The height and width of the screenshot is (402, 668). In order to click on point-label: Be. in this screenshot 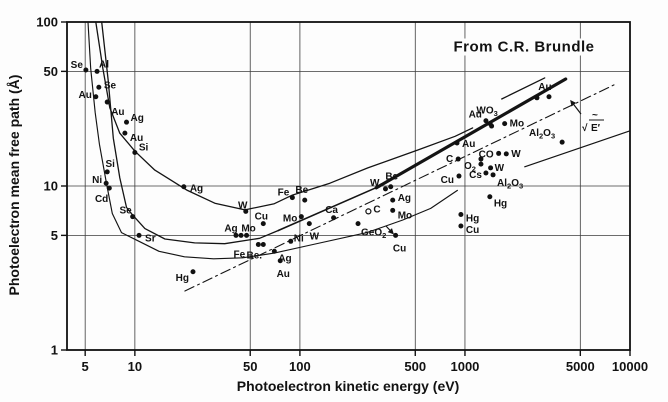, I will do `click(255, 255)`.